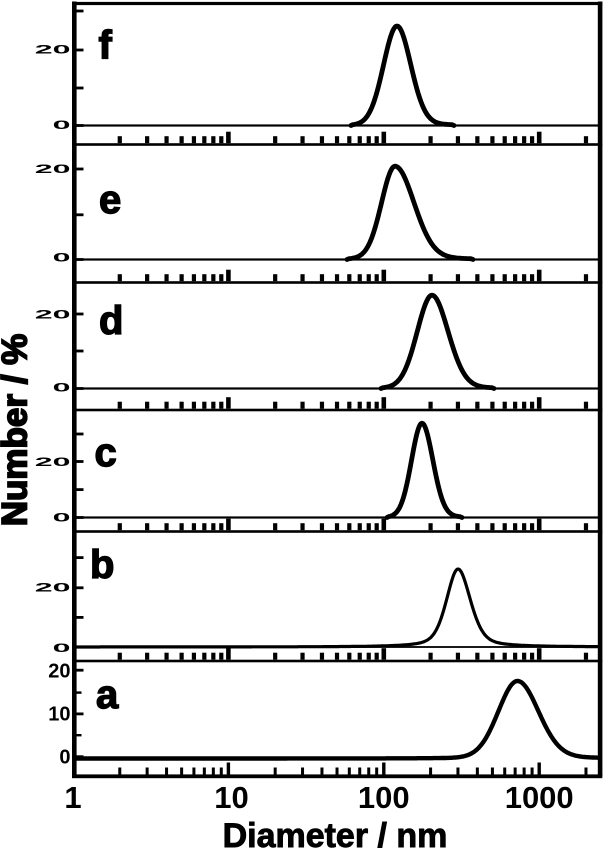 Image resolution: width=604 pixels, height=854 pixels. What do you see at coordinates (106, 45) in the screenshot?
I see `svg-text: f` at bounding box center [106, 45].